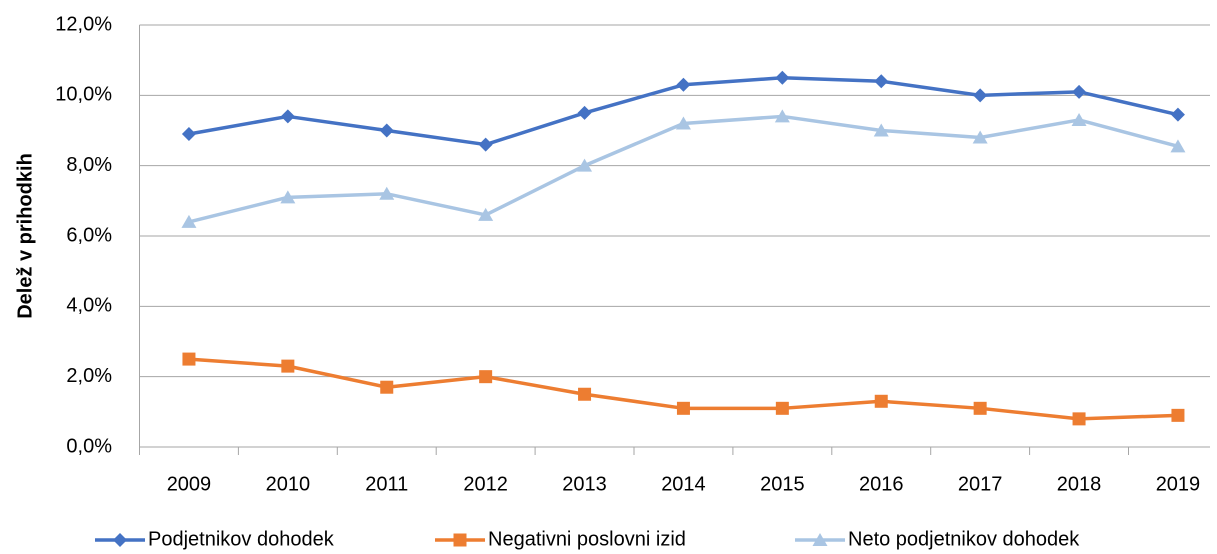 This screenshot has width=1217, height=554. I want to click on x-tick-label: 2013, so click(584, 484).